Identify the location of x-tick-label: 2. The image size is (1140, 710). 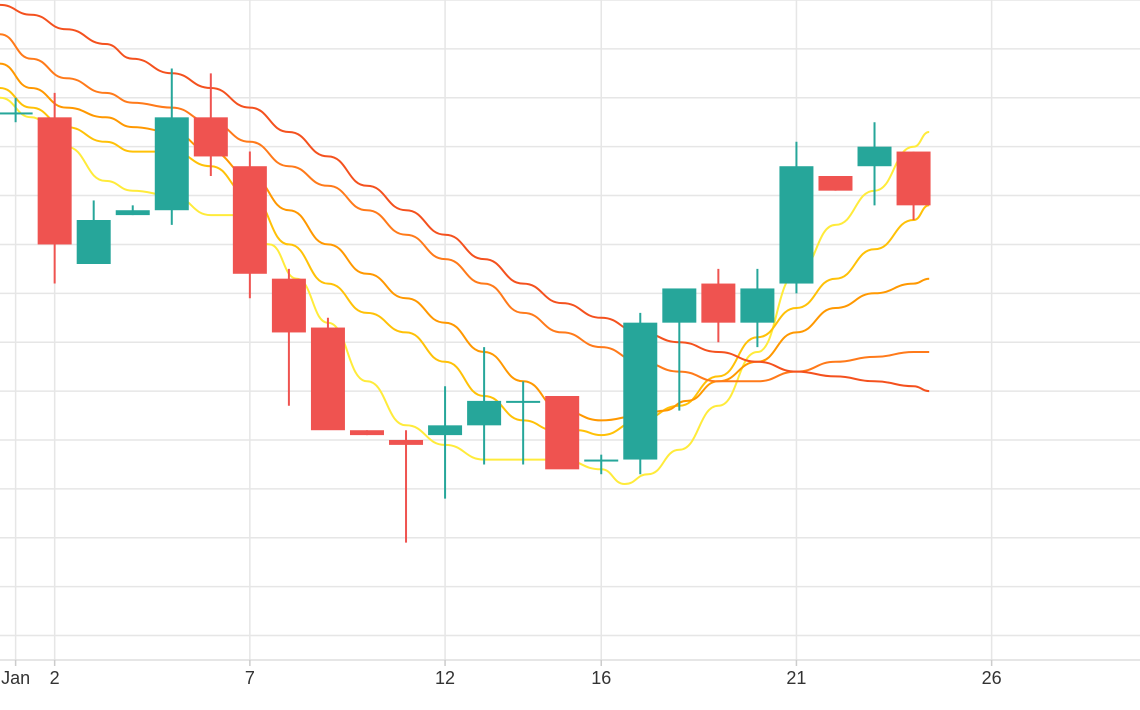
(55, 678).